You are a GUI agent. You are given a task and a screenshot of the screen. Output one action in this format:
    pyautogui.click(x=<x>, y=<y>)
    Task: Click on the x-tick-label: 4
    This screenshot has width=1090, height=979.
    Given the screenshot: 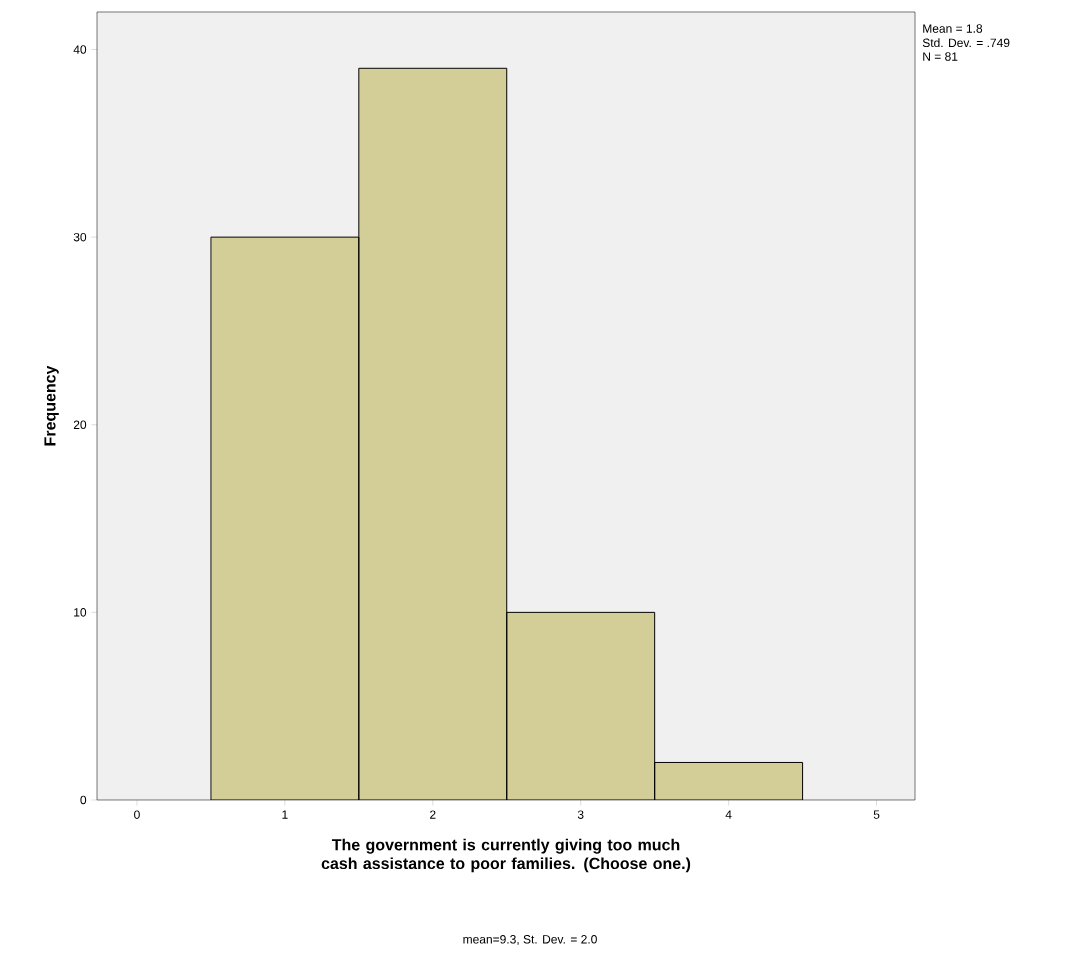 What is the action you would take?
    pyautogui.click(x=728, y=814)
    